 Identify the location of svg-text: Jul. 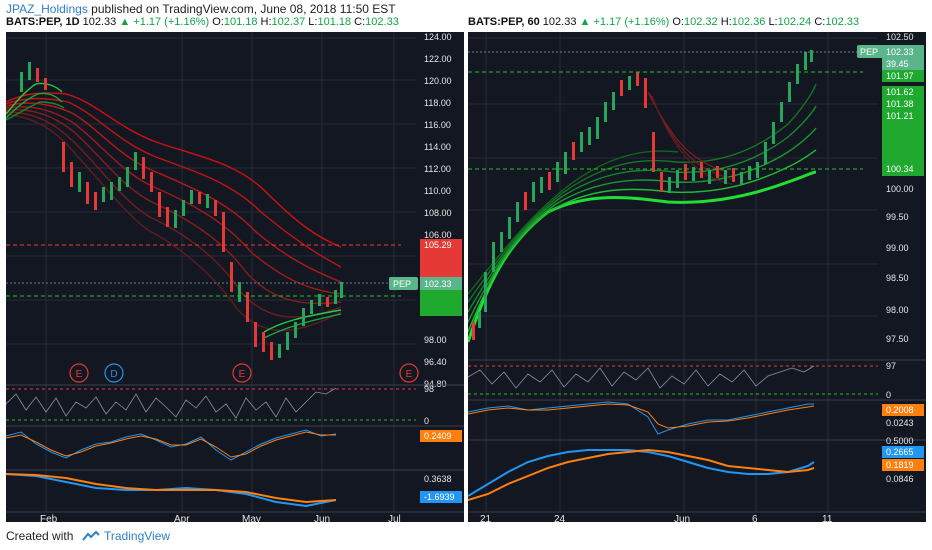
(394, 518).